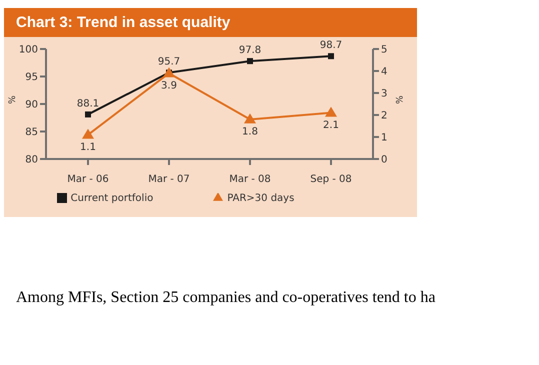 The width and height of the screenshot is (539, 365). What do you see at coordinates (384, 50) in the screenshot?
I see `y2-tick-label: 5` at bounding box center [384, 50].